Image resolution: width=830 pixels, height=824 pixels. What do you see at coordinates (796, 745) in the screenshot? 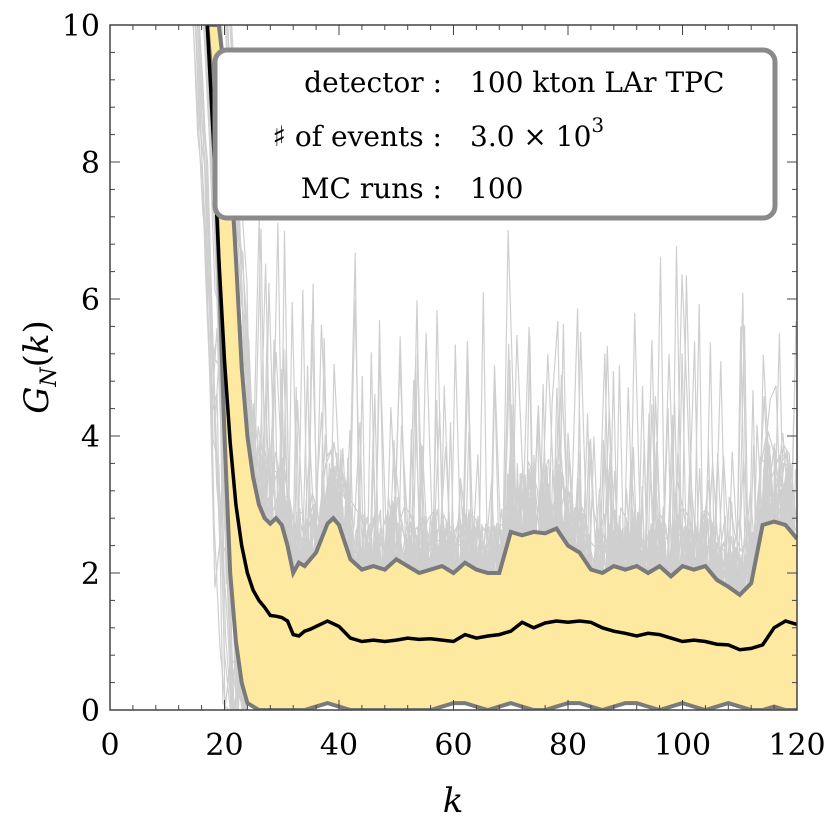
I see `x-tick-label: 120` at bounding box center [796, 745].